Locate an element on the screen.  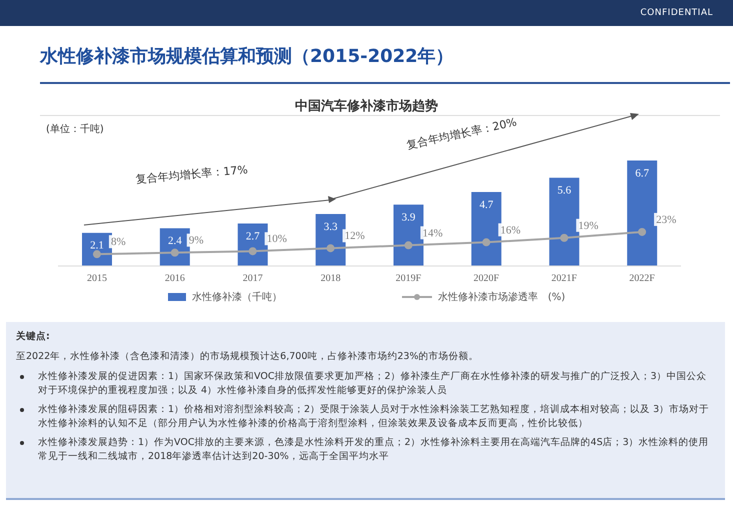
x-tick-label: 2022F is located at coordinates (642, 278).